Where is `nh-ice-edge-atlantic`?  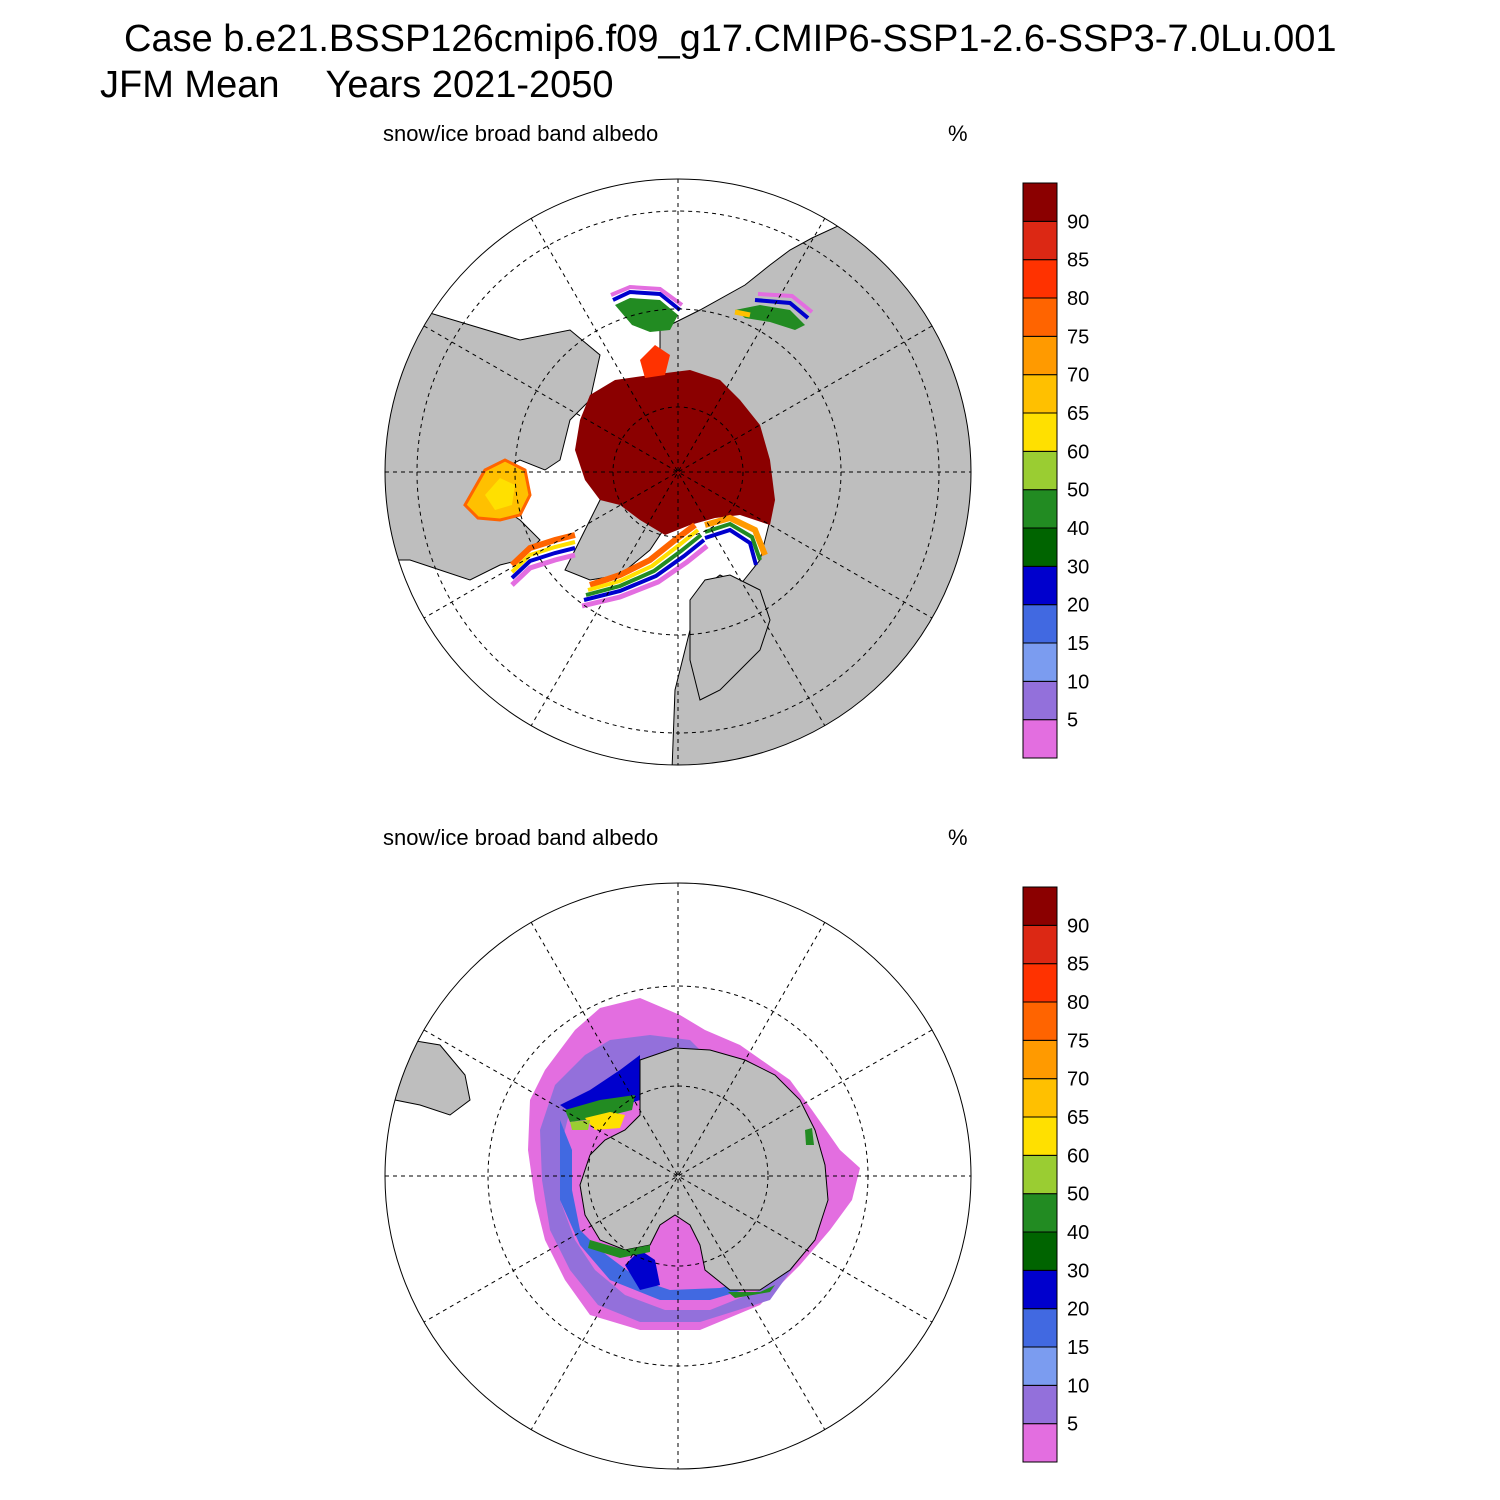
nh-ice-edge-atlantic is located at coordinates (643, 555).